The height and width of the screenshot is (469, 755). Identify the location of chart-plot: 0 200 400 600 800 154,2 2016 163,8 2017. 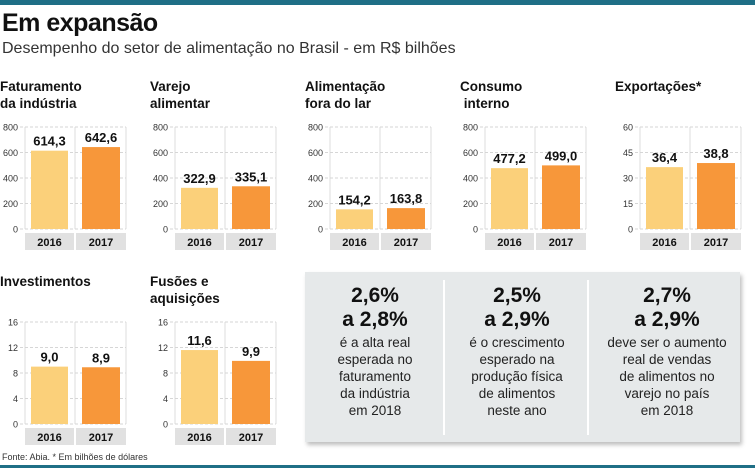
(370, 186).